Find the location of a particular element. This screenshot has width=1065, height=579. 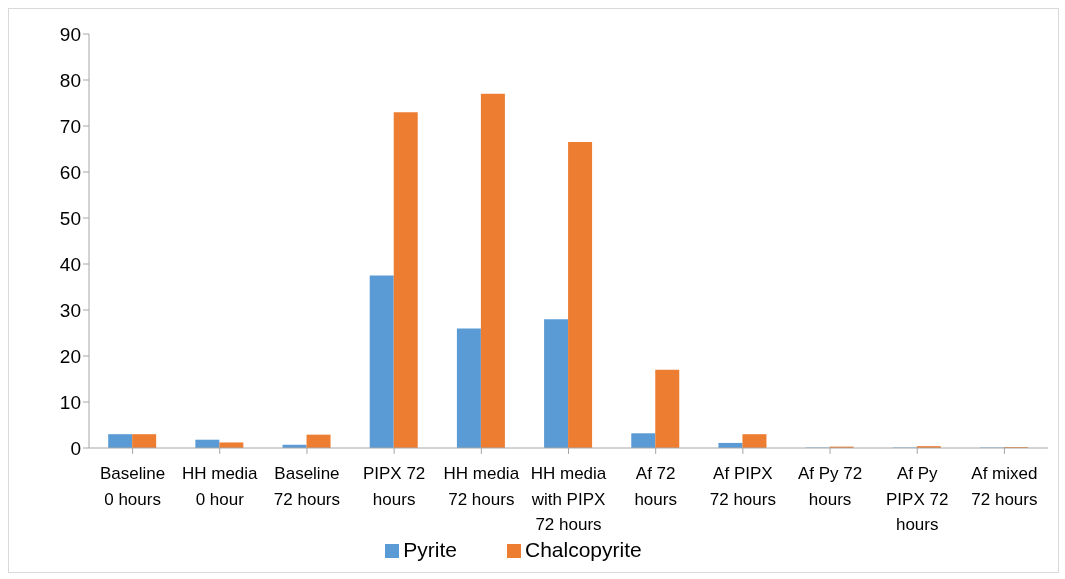

y-tick-label: 40 is located at coordinates (70, 264).